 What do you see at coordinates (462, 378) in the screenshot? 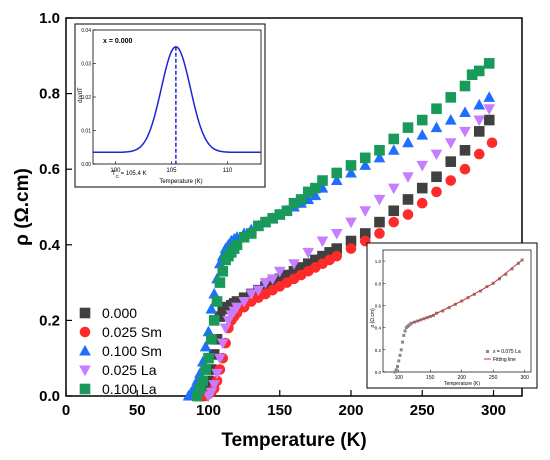
I see `inset-fit-x-tick-label: 200` at bounding box center [462, 378].